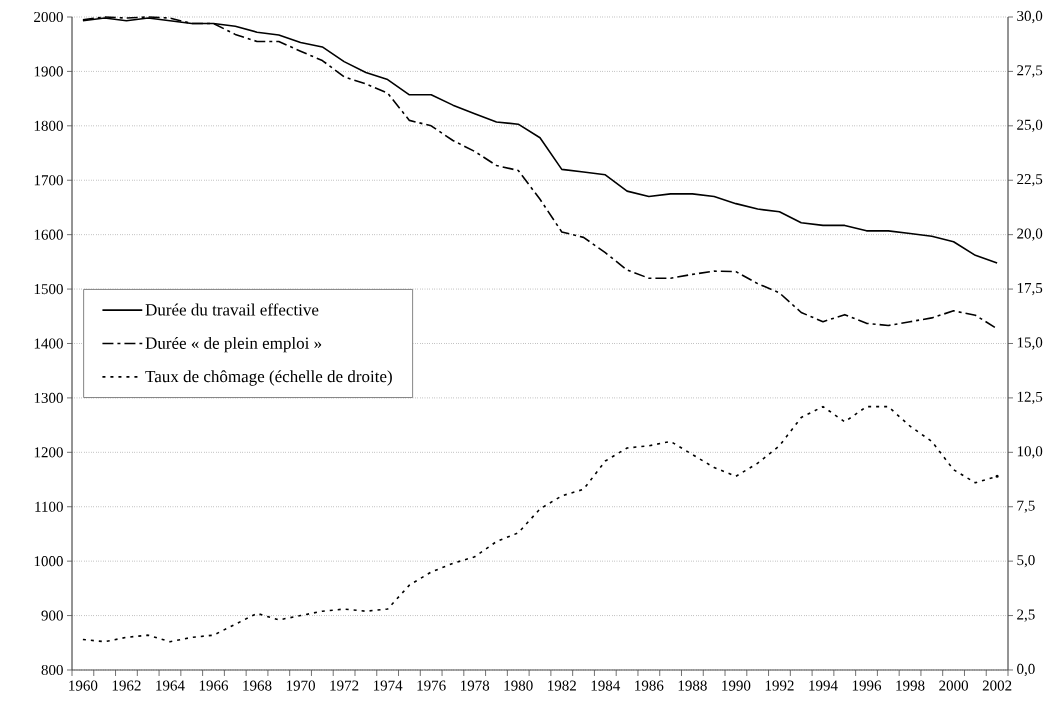 The width and height of the screenshot is (1060, 706). What do you see at coordinates (692, 685) in the screenshot?
I see `x-tick-label: 1988` at bounding box center [692, 685].